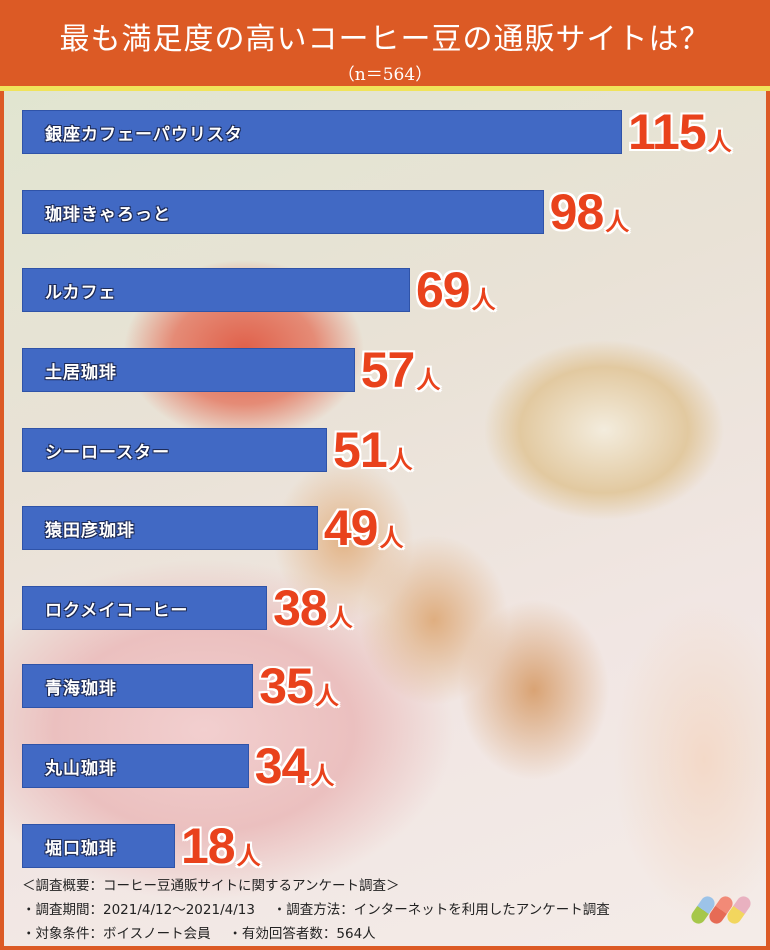 Image resolution: width=770 pixels, height=950 pixels. I want to click on bar-row: 土居珈琲 57 人, so click(231, 370).